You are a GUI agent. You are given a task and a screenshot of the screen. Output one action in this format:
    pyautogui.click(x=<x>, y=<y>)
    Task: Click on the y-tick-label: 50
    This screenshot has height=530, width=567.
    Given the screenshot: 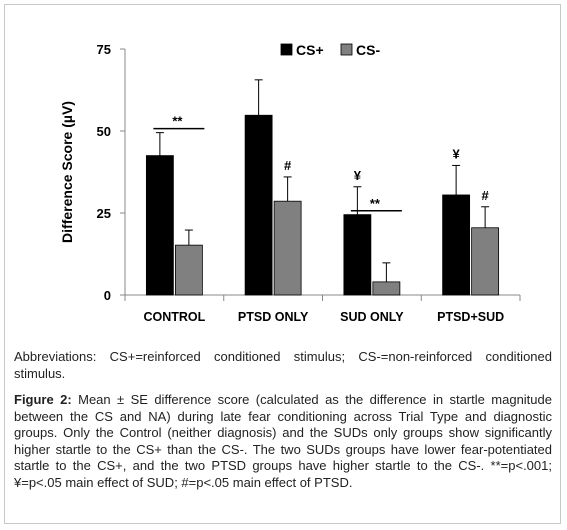 What is the action you would take?
    pyautogui.click(x=104, y=131)
    